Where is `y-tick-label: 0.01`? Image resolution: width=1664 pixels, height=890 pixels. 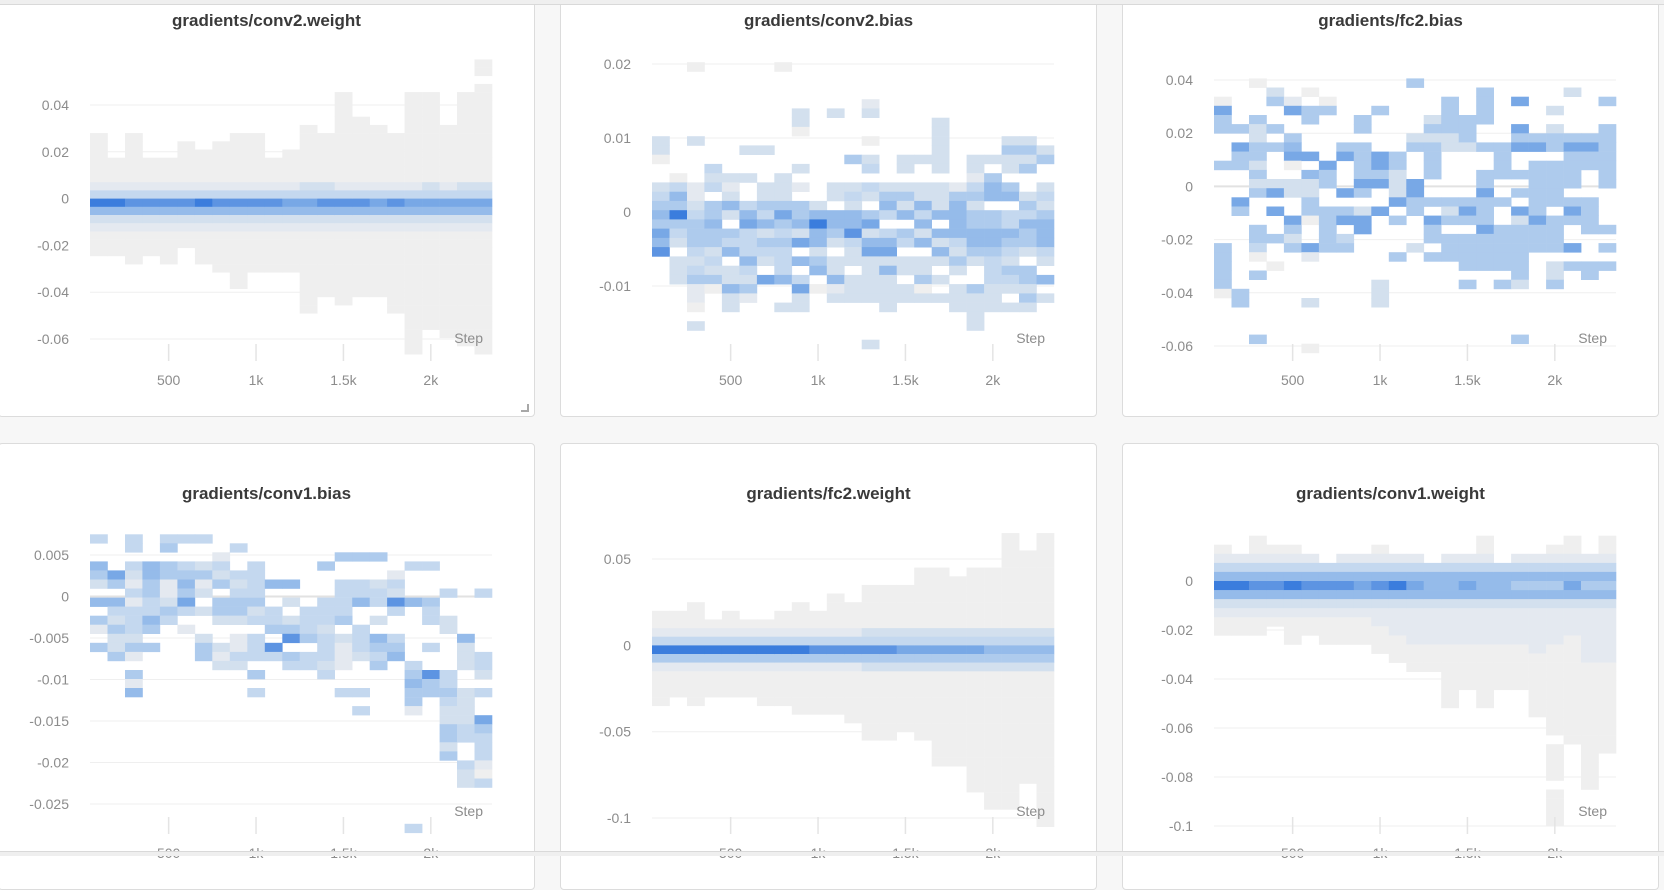
y-tick-label: 0.01 is located at coordinates (617, 138).